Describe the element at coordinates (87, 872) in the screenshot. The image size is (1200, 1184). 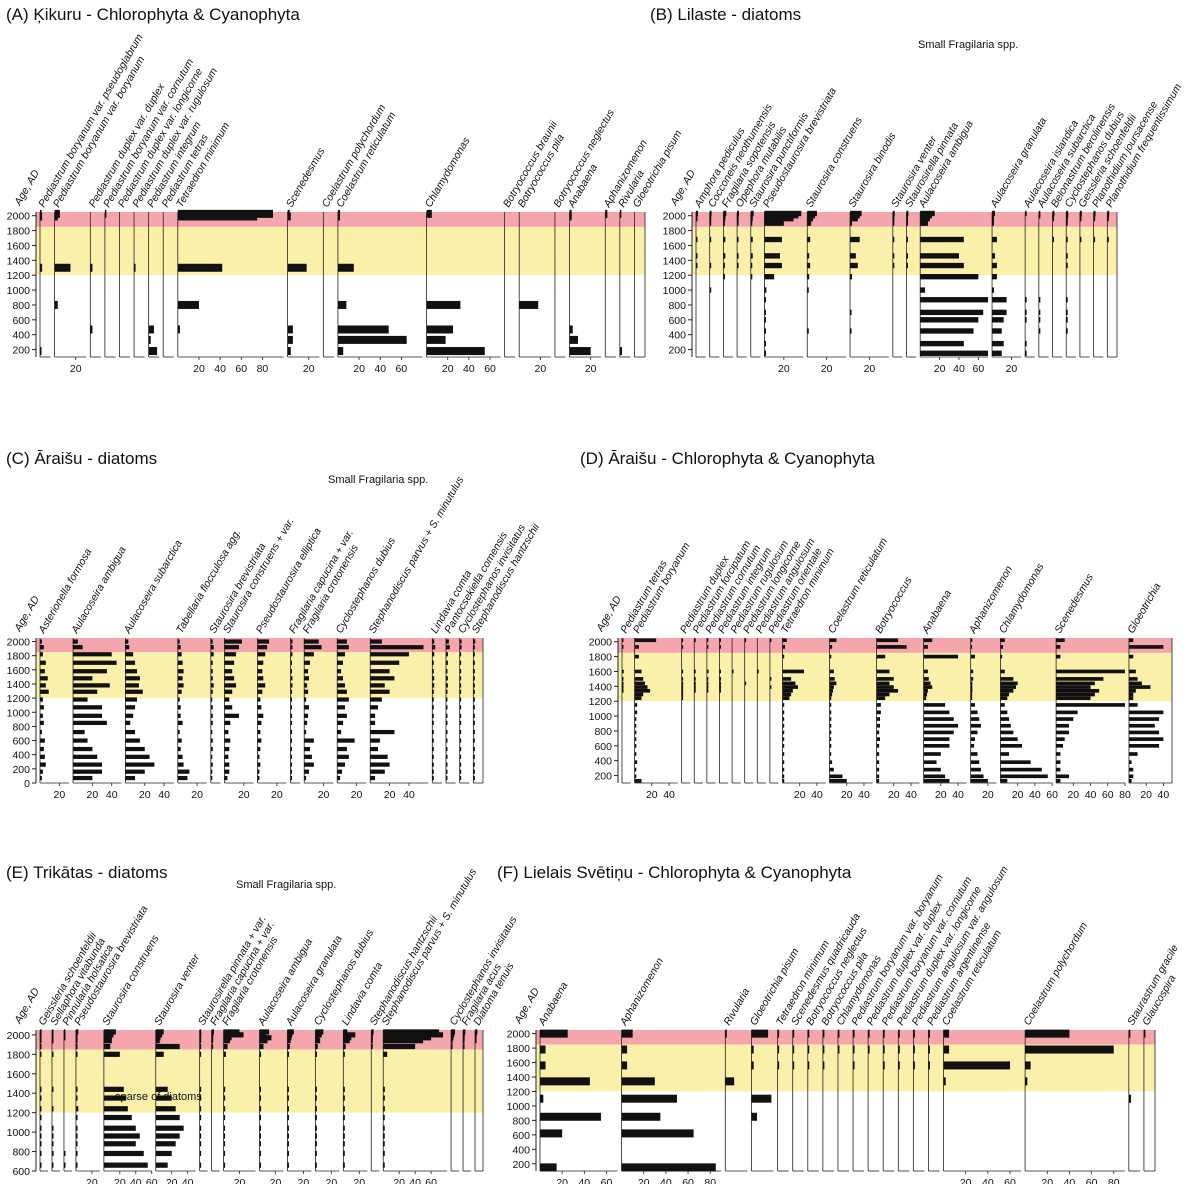
I see `panel-title: (E) Trikātas - diatoms` at that location.